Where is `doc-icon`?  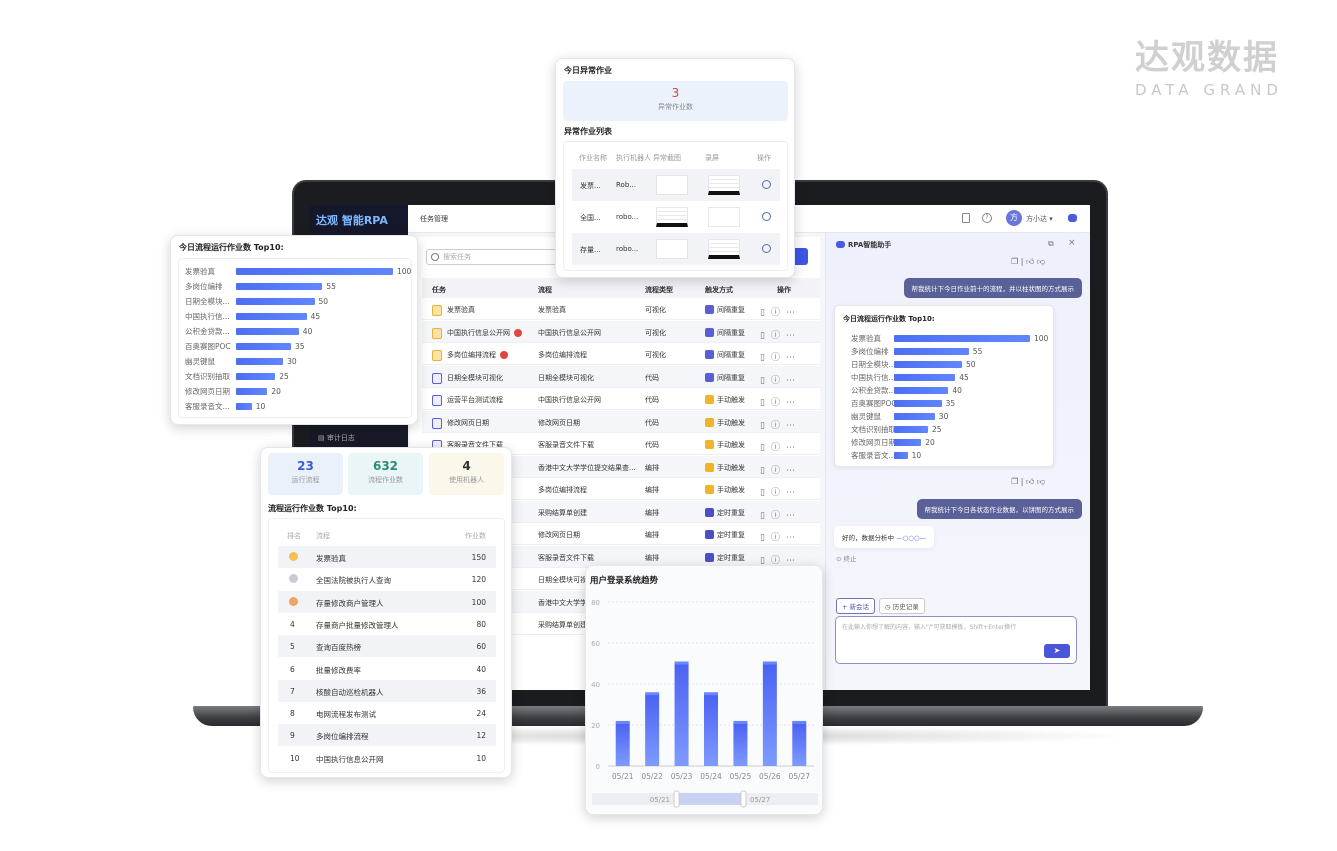 doc-icon is located at coordinates (966, 218).